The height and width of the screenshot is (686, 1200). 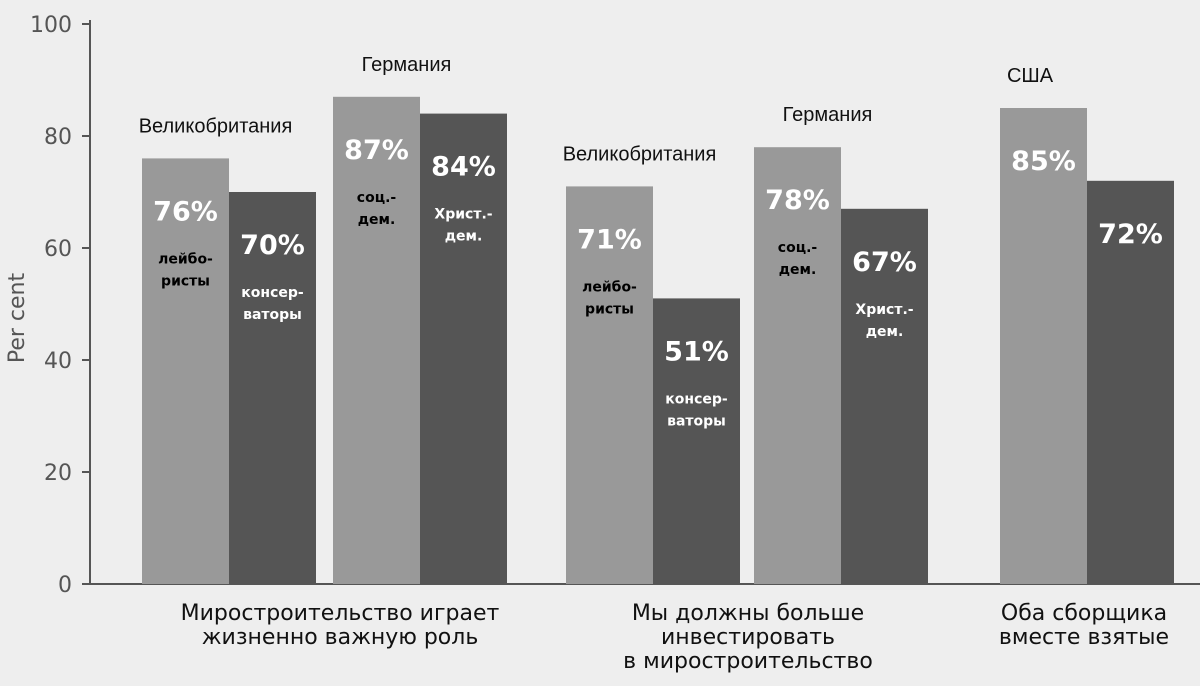 I want to click on y-tick-label: 20, so click(x=58, y=473).